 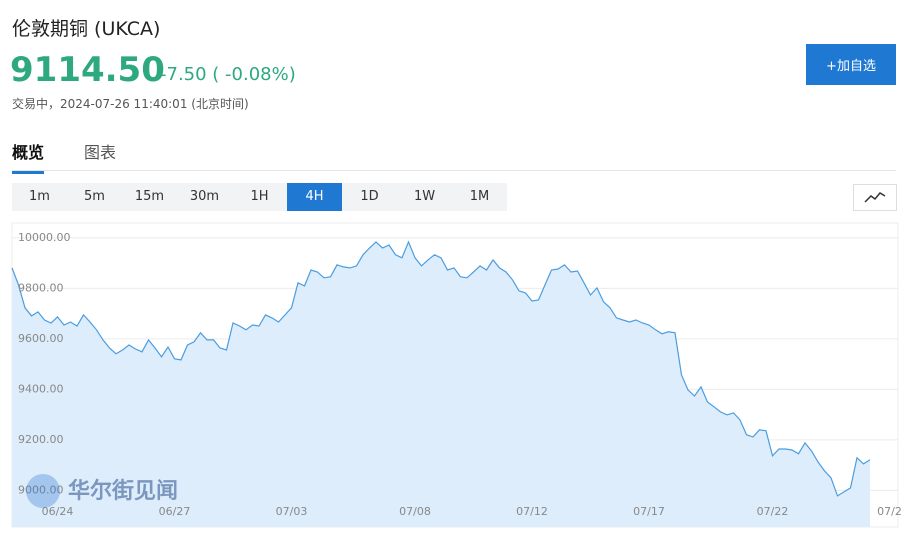 I want to click on chart-type-button, so click(x=875, y=197).